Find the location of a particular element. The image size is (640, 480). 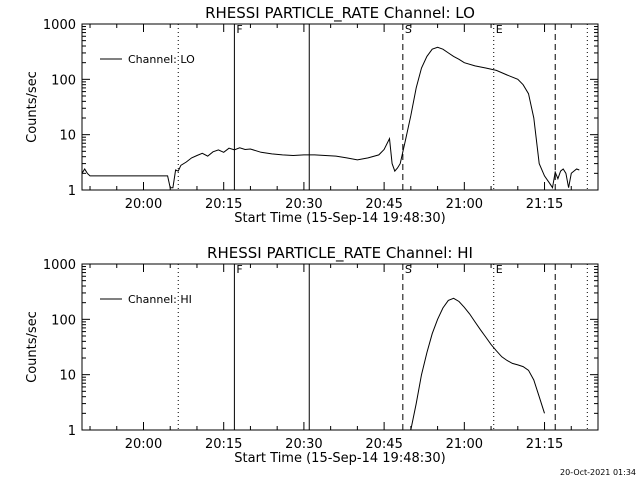

chart-title: RHESSI PARTICLE_RATE Channel: LO is located at coordinates (340, 13).